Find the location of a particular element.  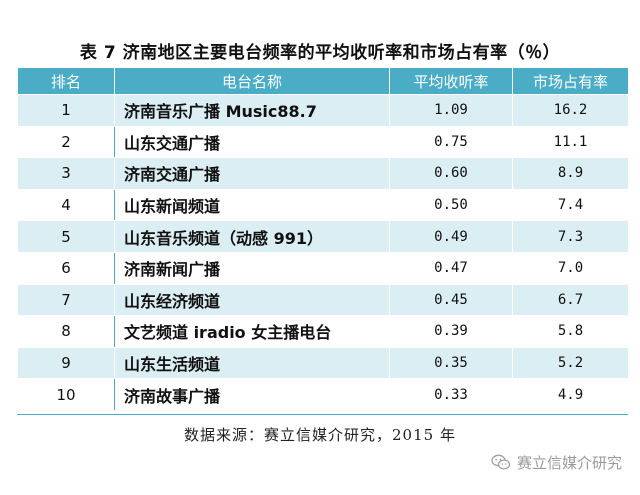

avg-rating-cell: 0.39 is located at coordinates (451, 331).